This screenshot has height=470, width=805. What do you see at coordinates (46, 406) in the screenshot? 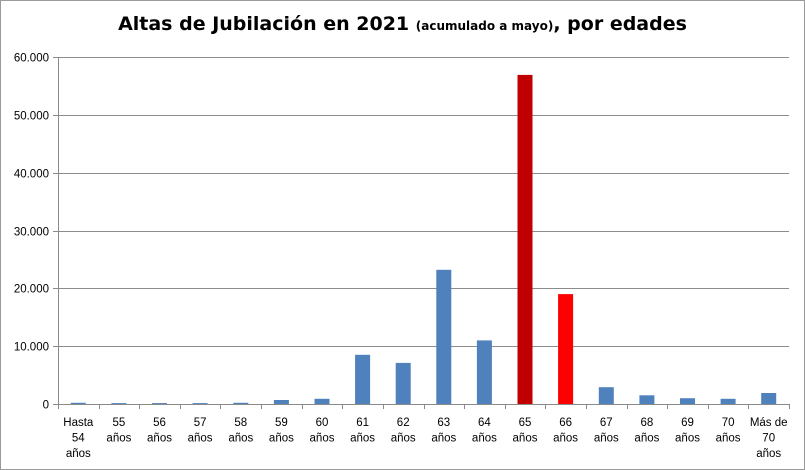
I see `y-tick-label: 0` at bounding box center [46, 406].